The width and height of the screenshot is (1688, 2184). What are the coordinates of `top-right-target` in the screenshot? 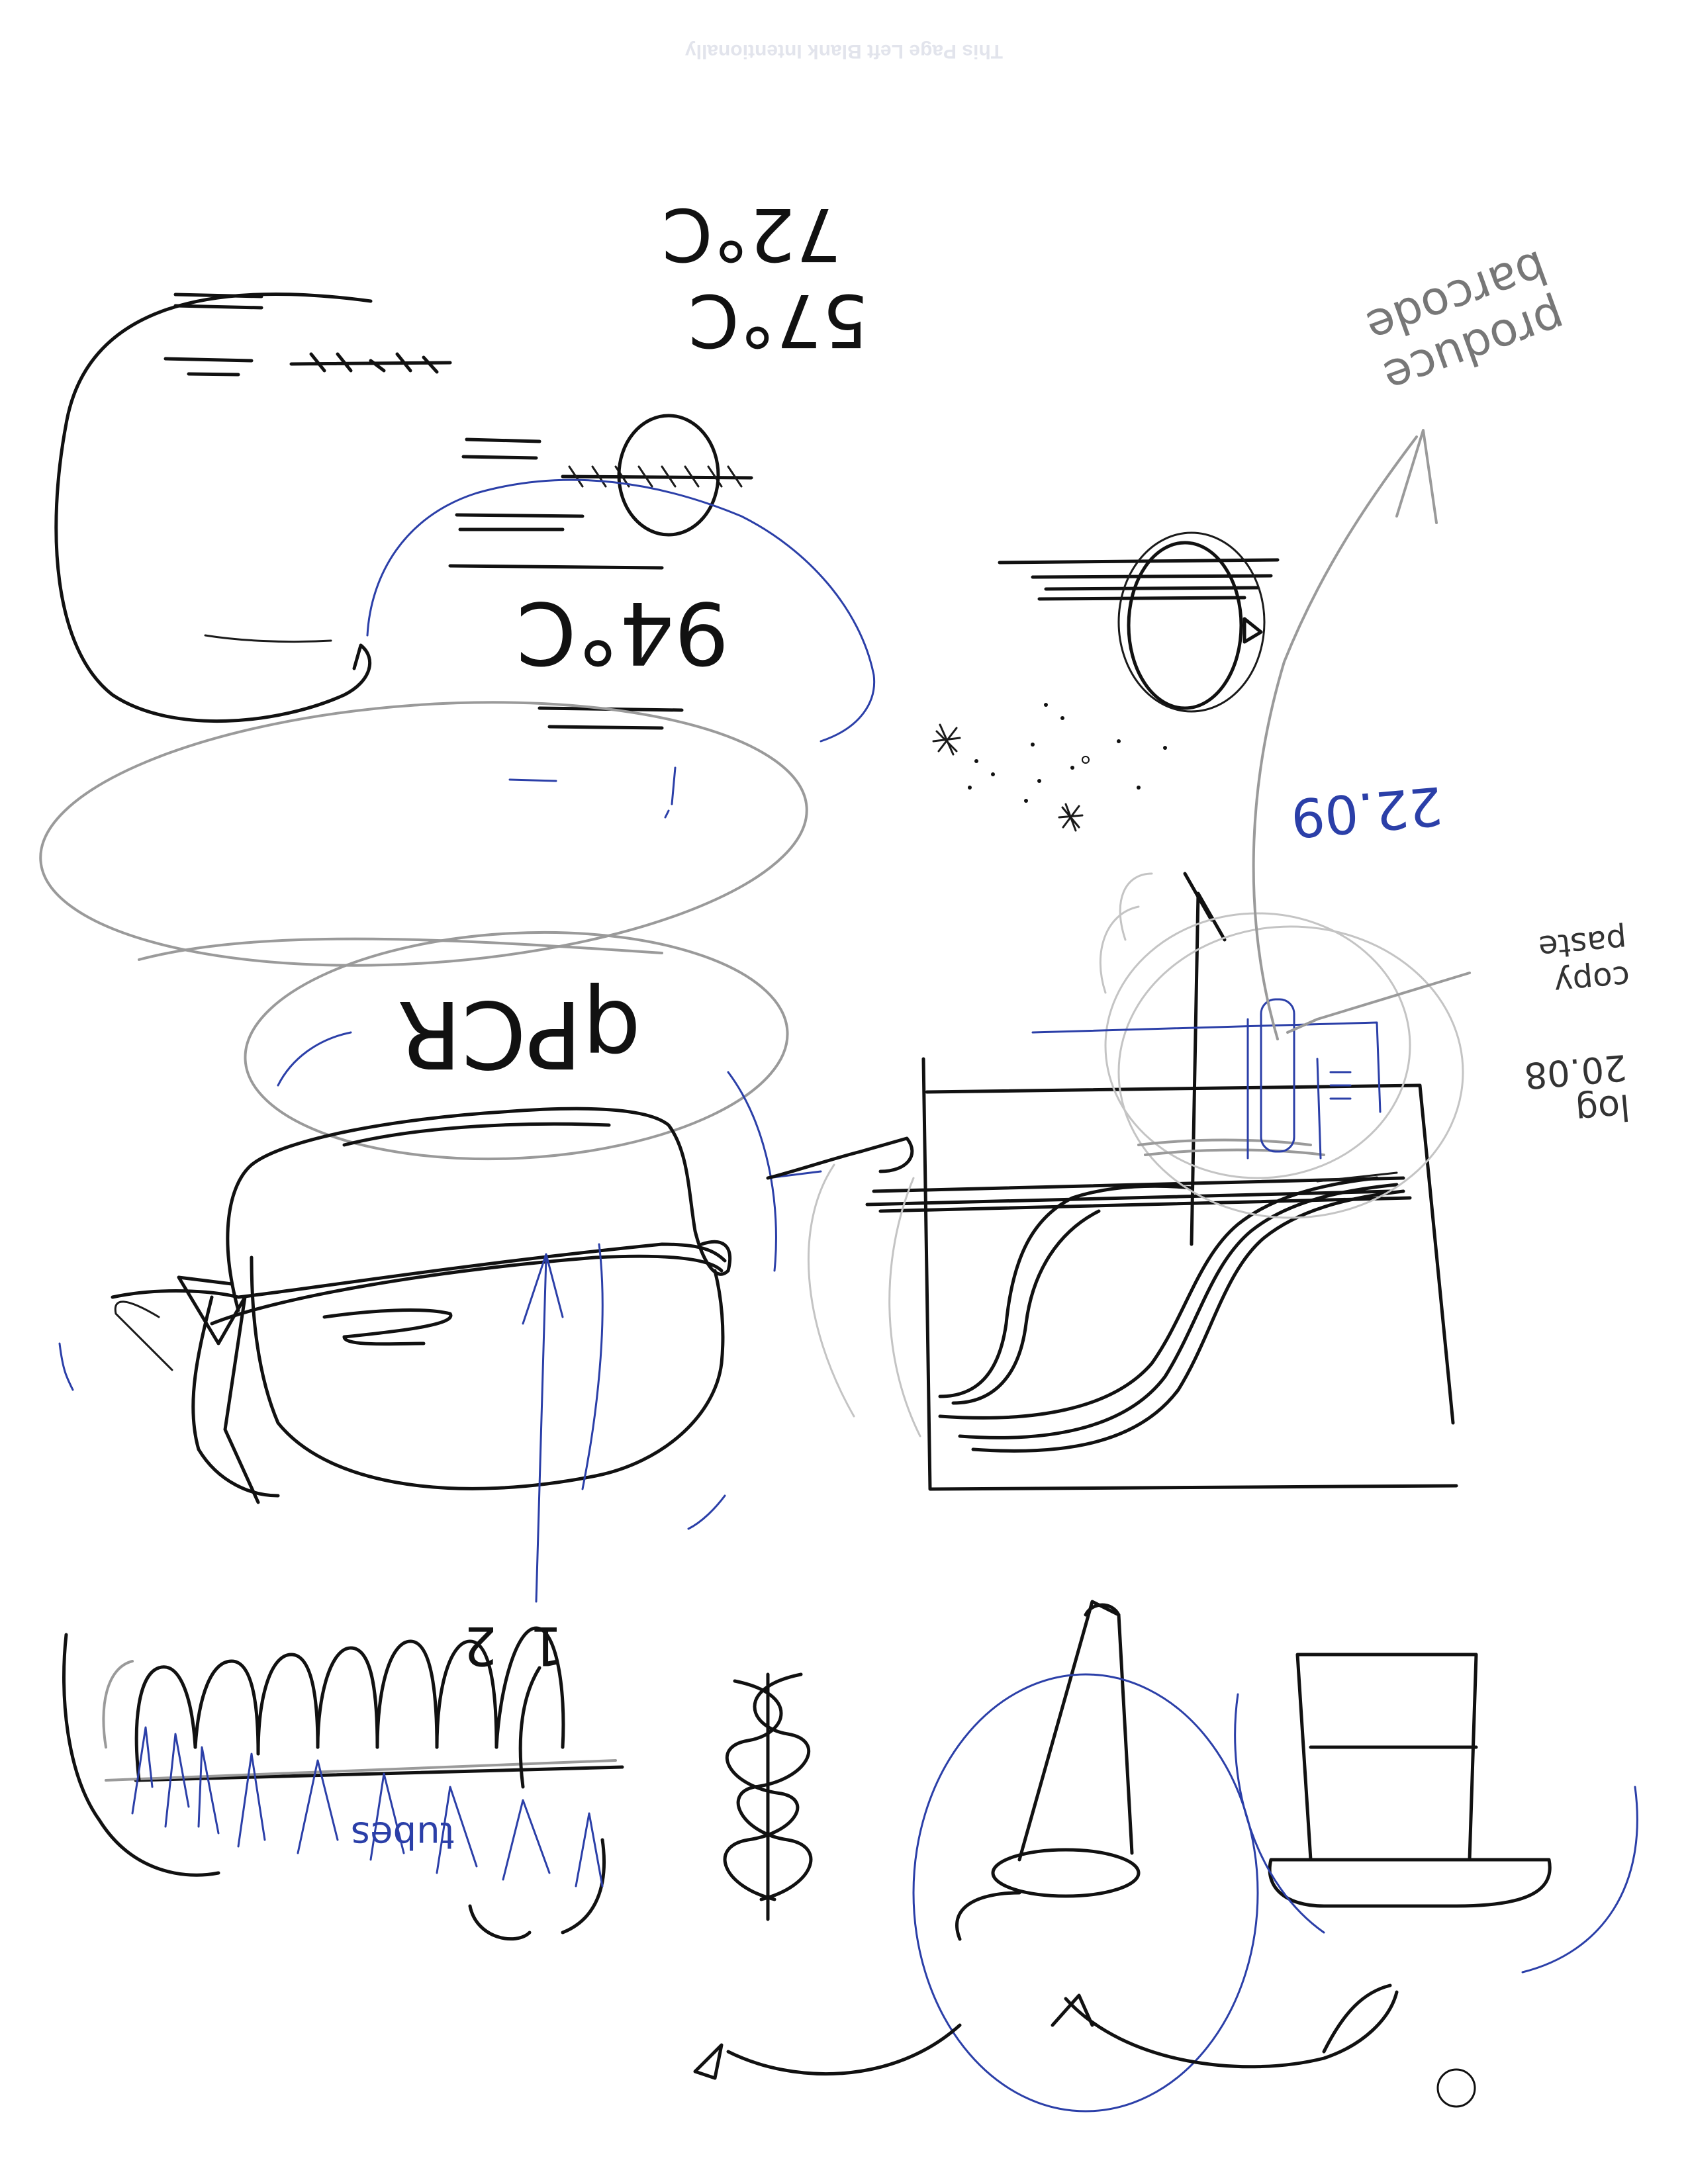 It's located at (1139, 622).